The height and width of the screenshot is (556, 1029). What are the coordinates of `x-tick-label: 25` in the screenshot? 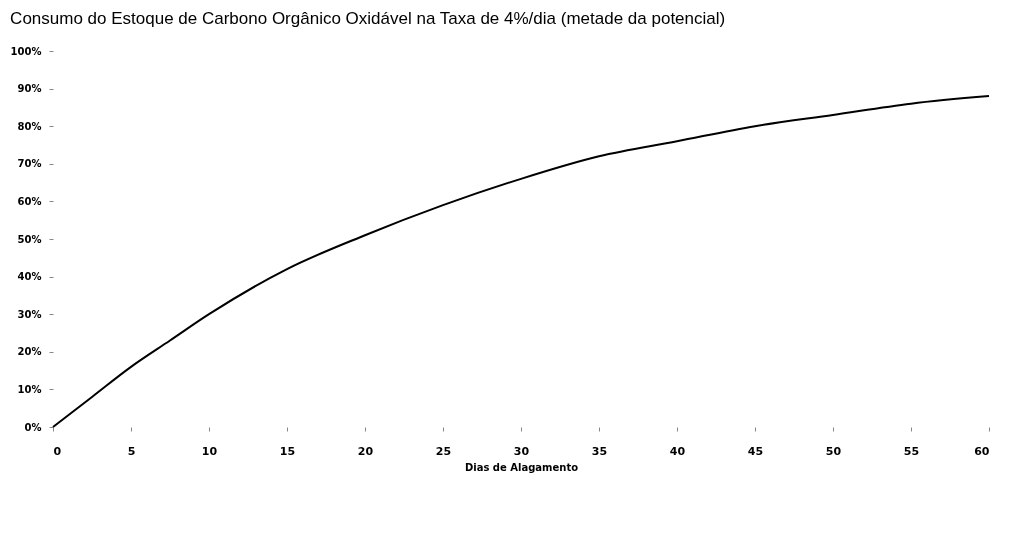 It's located at (443, 451).